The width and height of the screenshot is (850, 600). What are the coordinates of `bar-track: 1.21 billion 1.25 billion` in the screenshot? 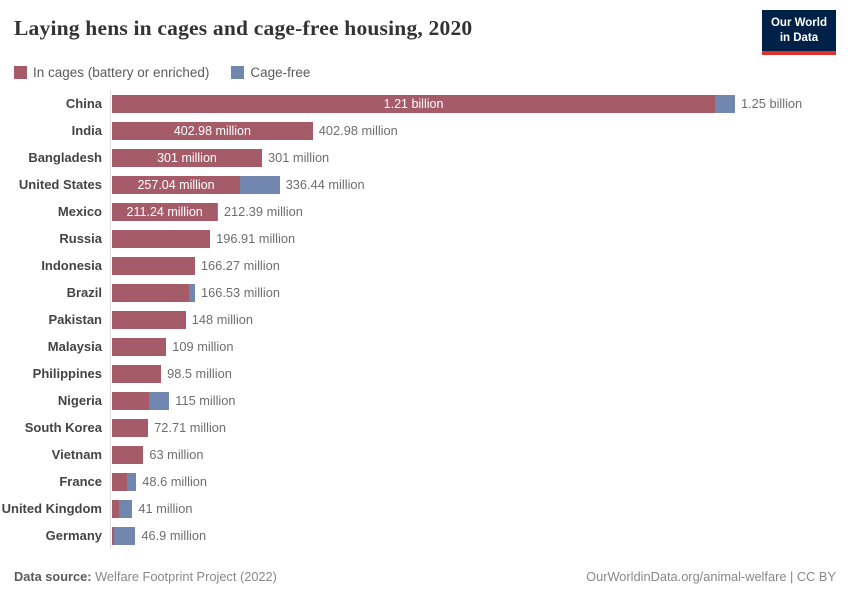 It's located at (480, 103).